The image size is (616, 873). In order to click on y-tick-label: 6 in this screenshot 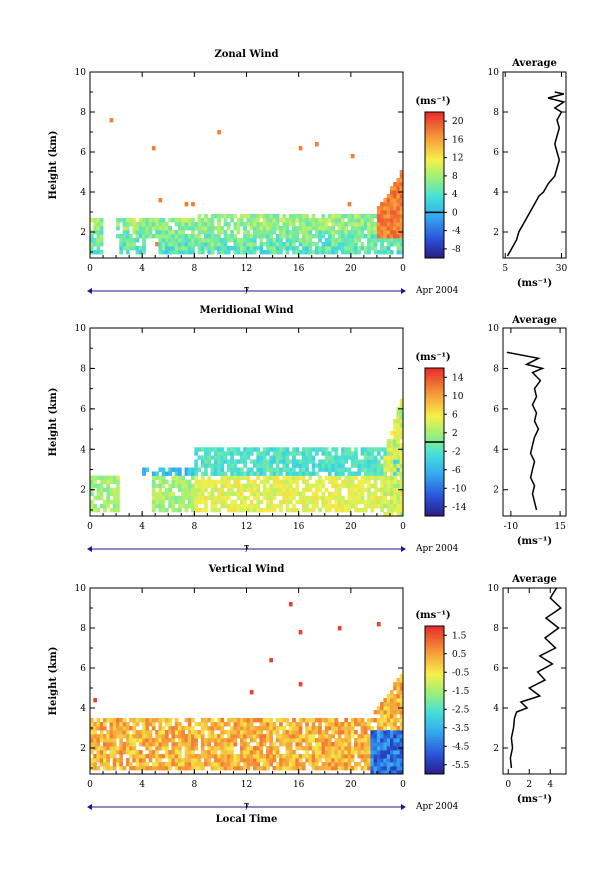, I will do `click(83, 410)`.